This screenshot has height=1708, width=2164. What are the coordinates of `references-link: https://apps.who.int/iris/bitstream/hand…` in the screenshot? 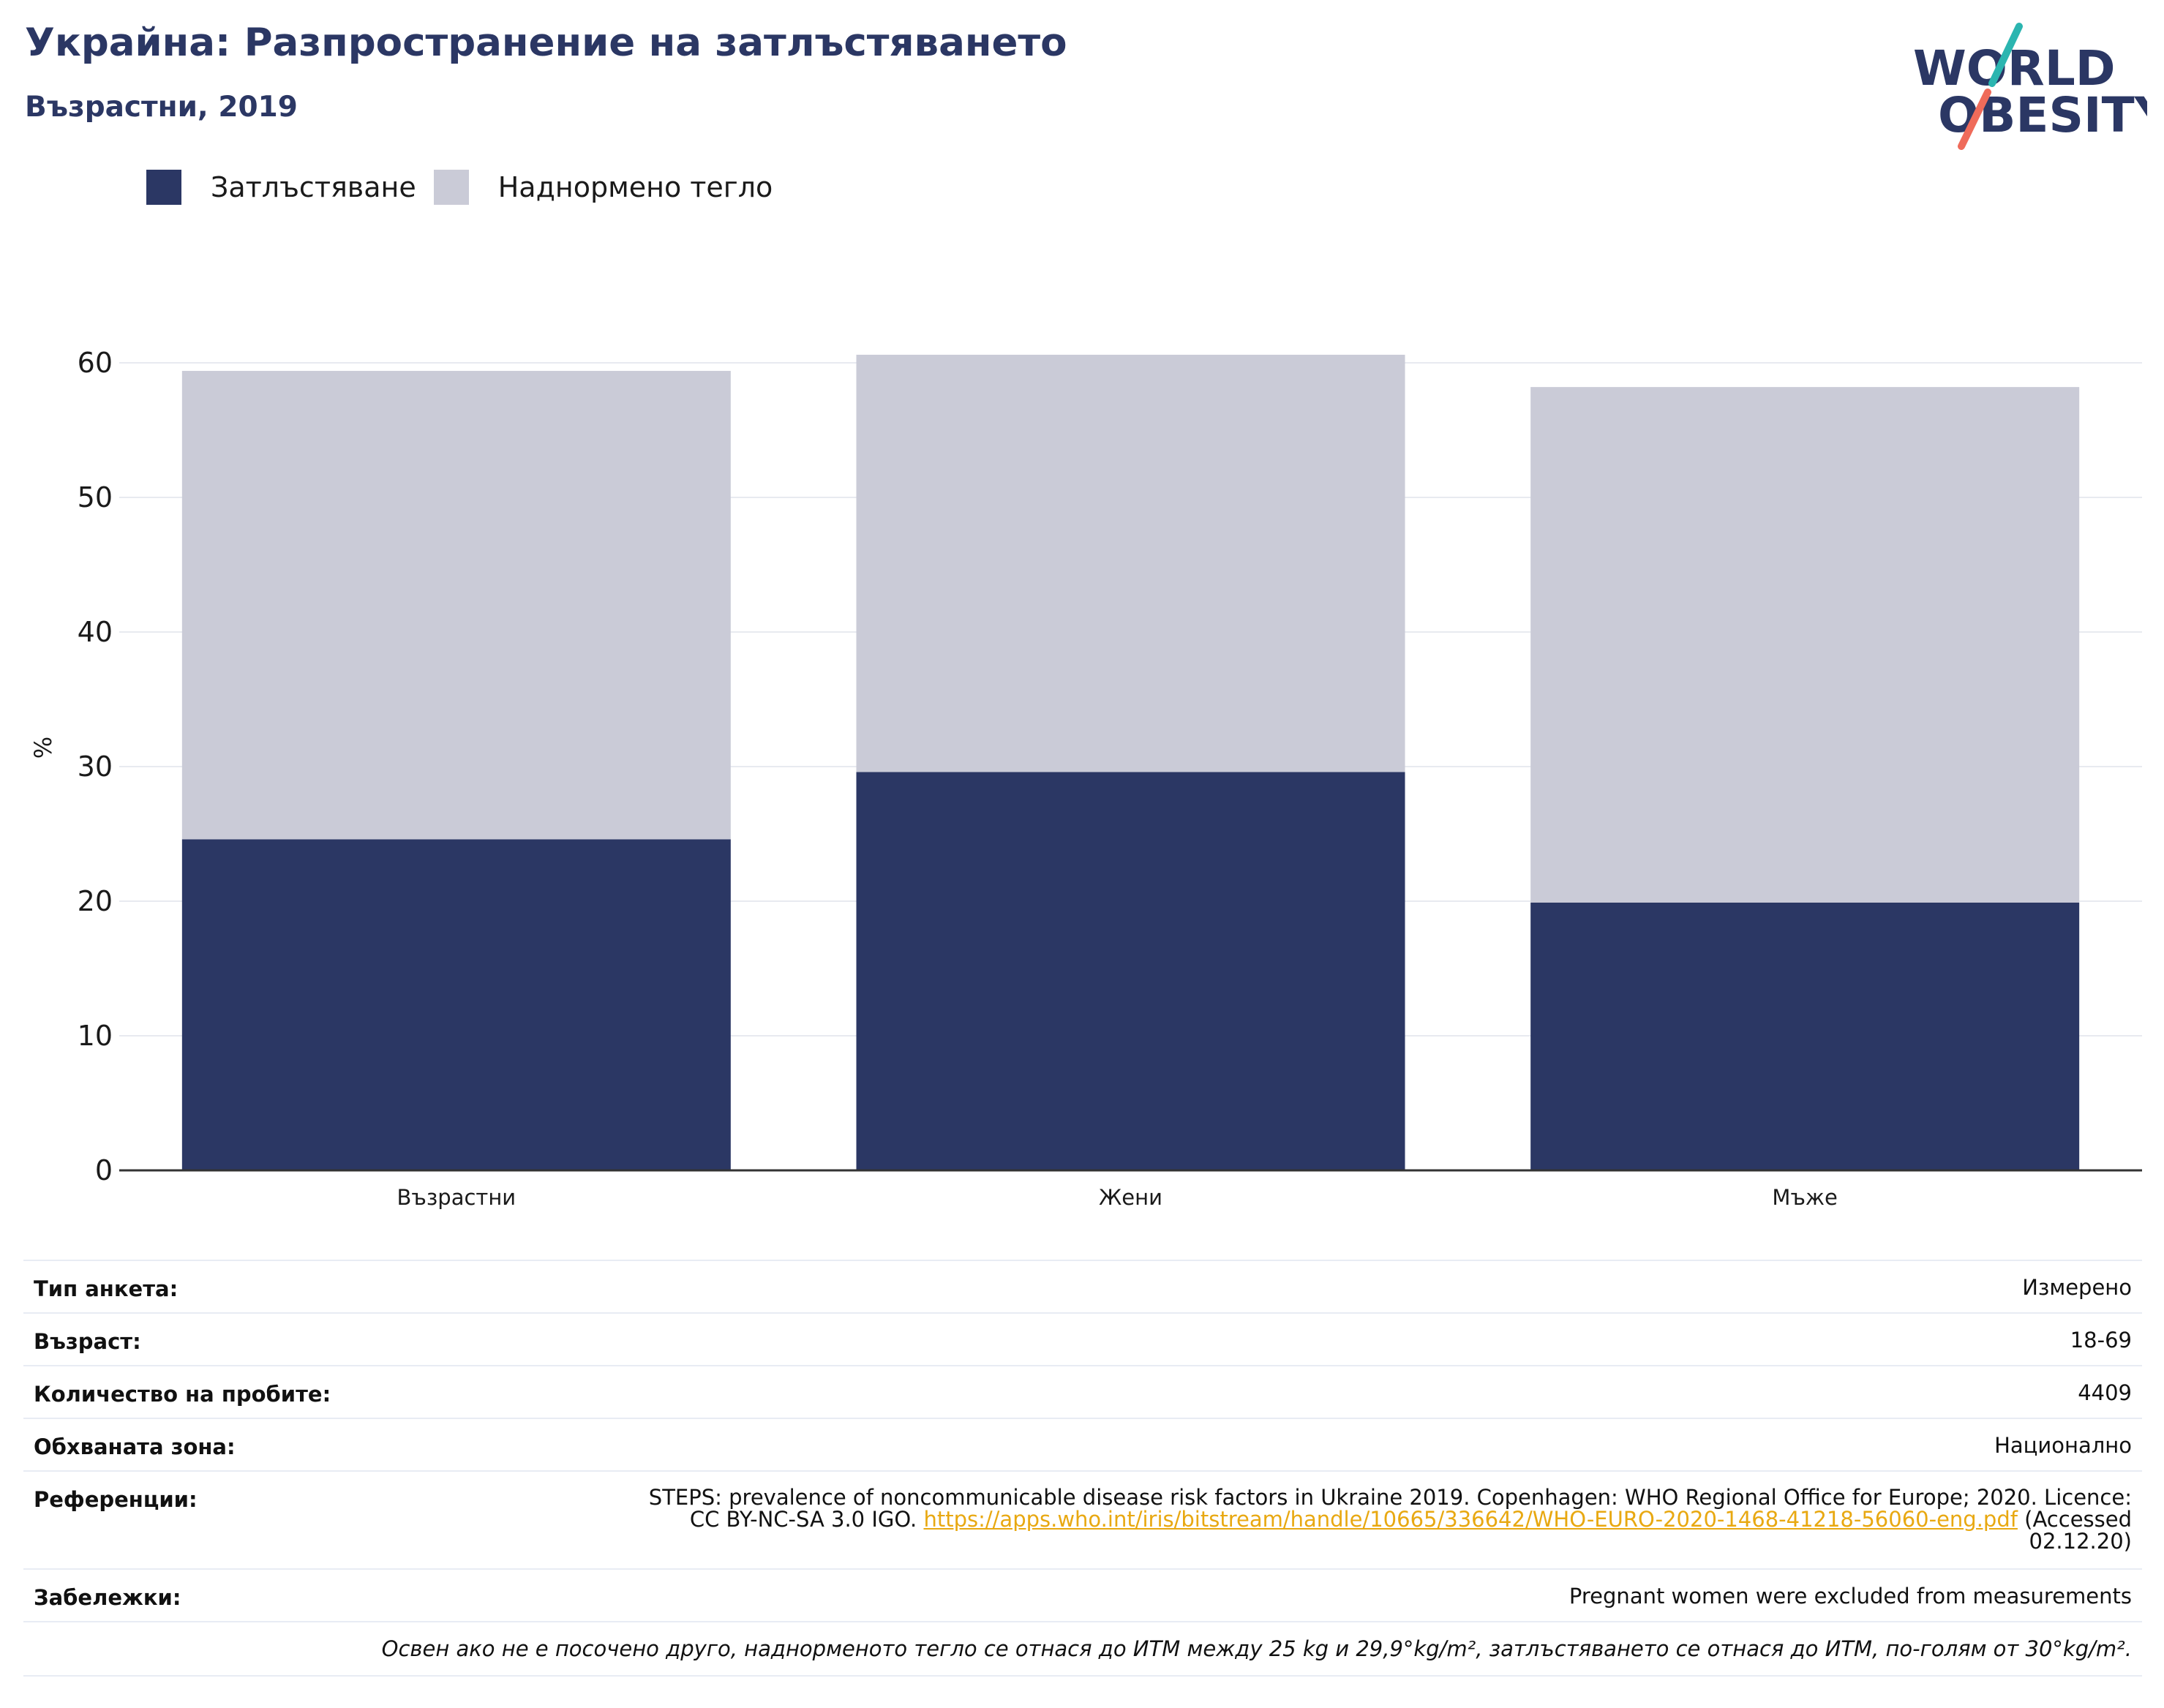 It's located at (1470, 1519).